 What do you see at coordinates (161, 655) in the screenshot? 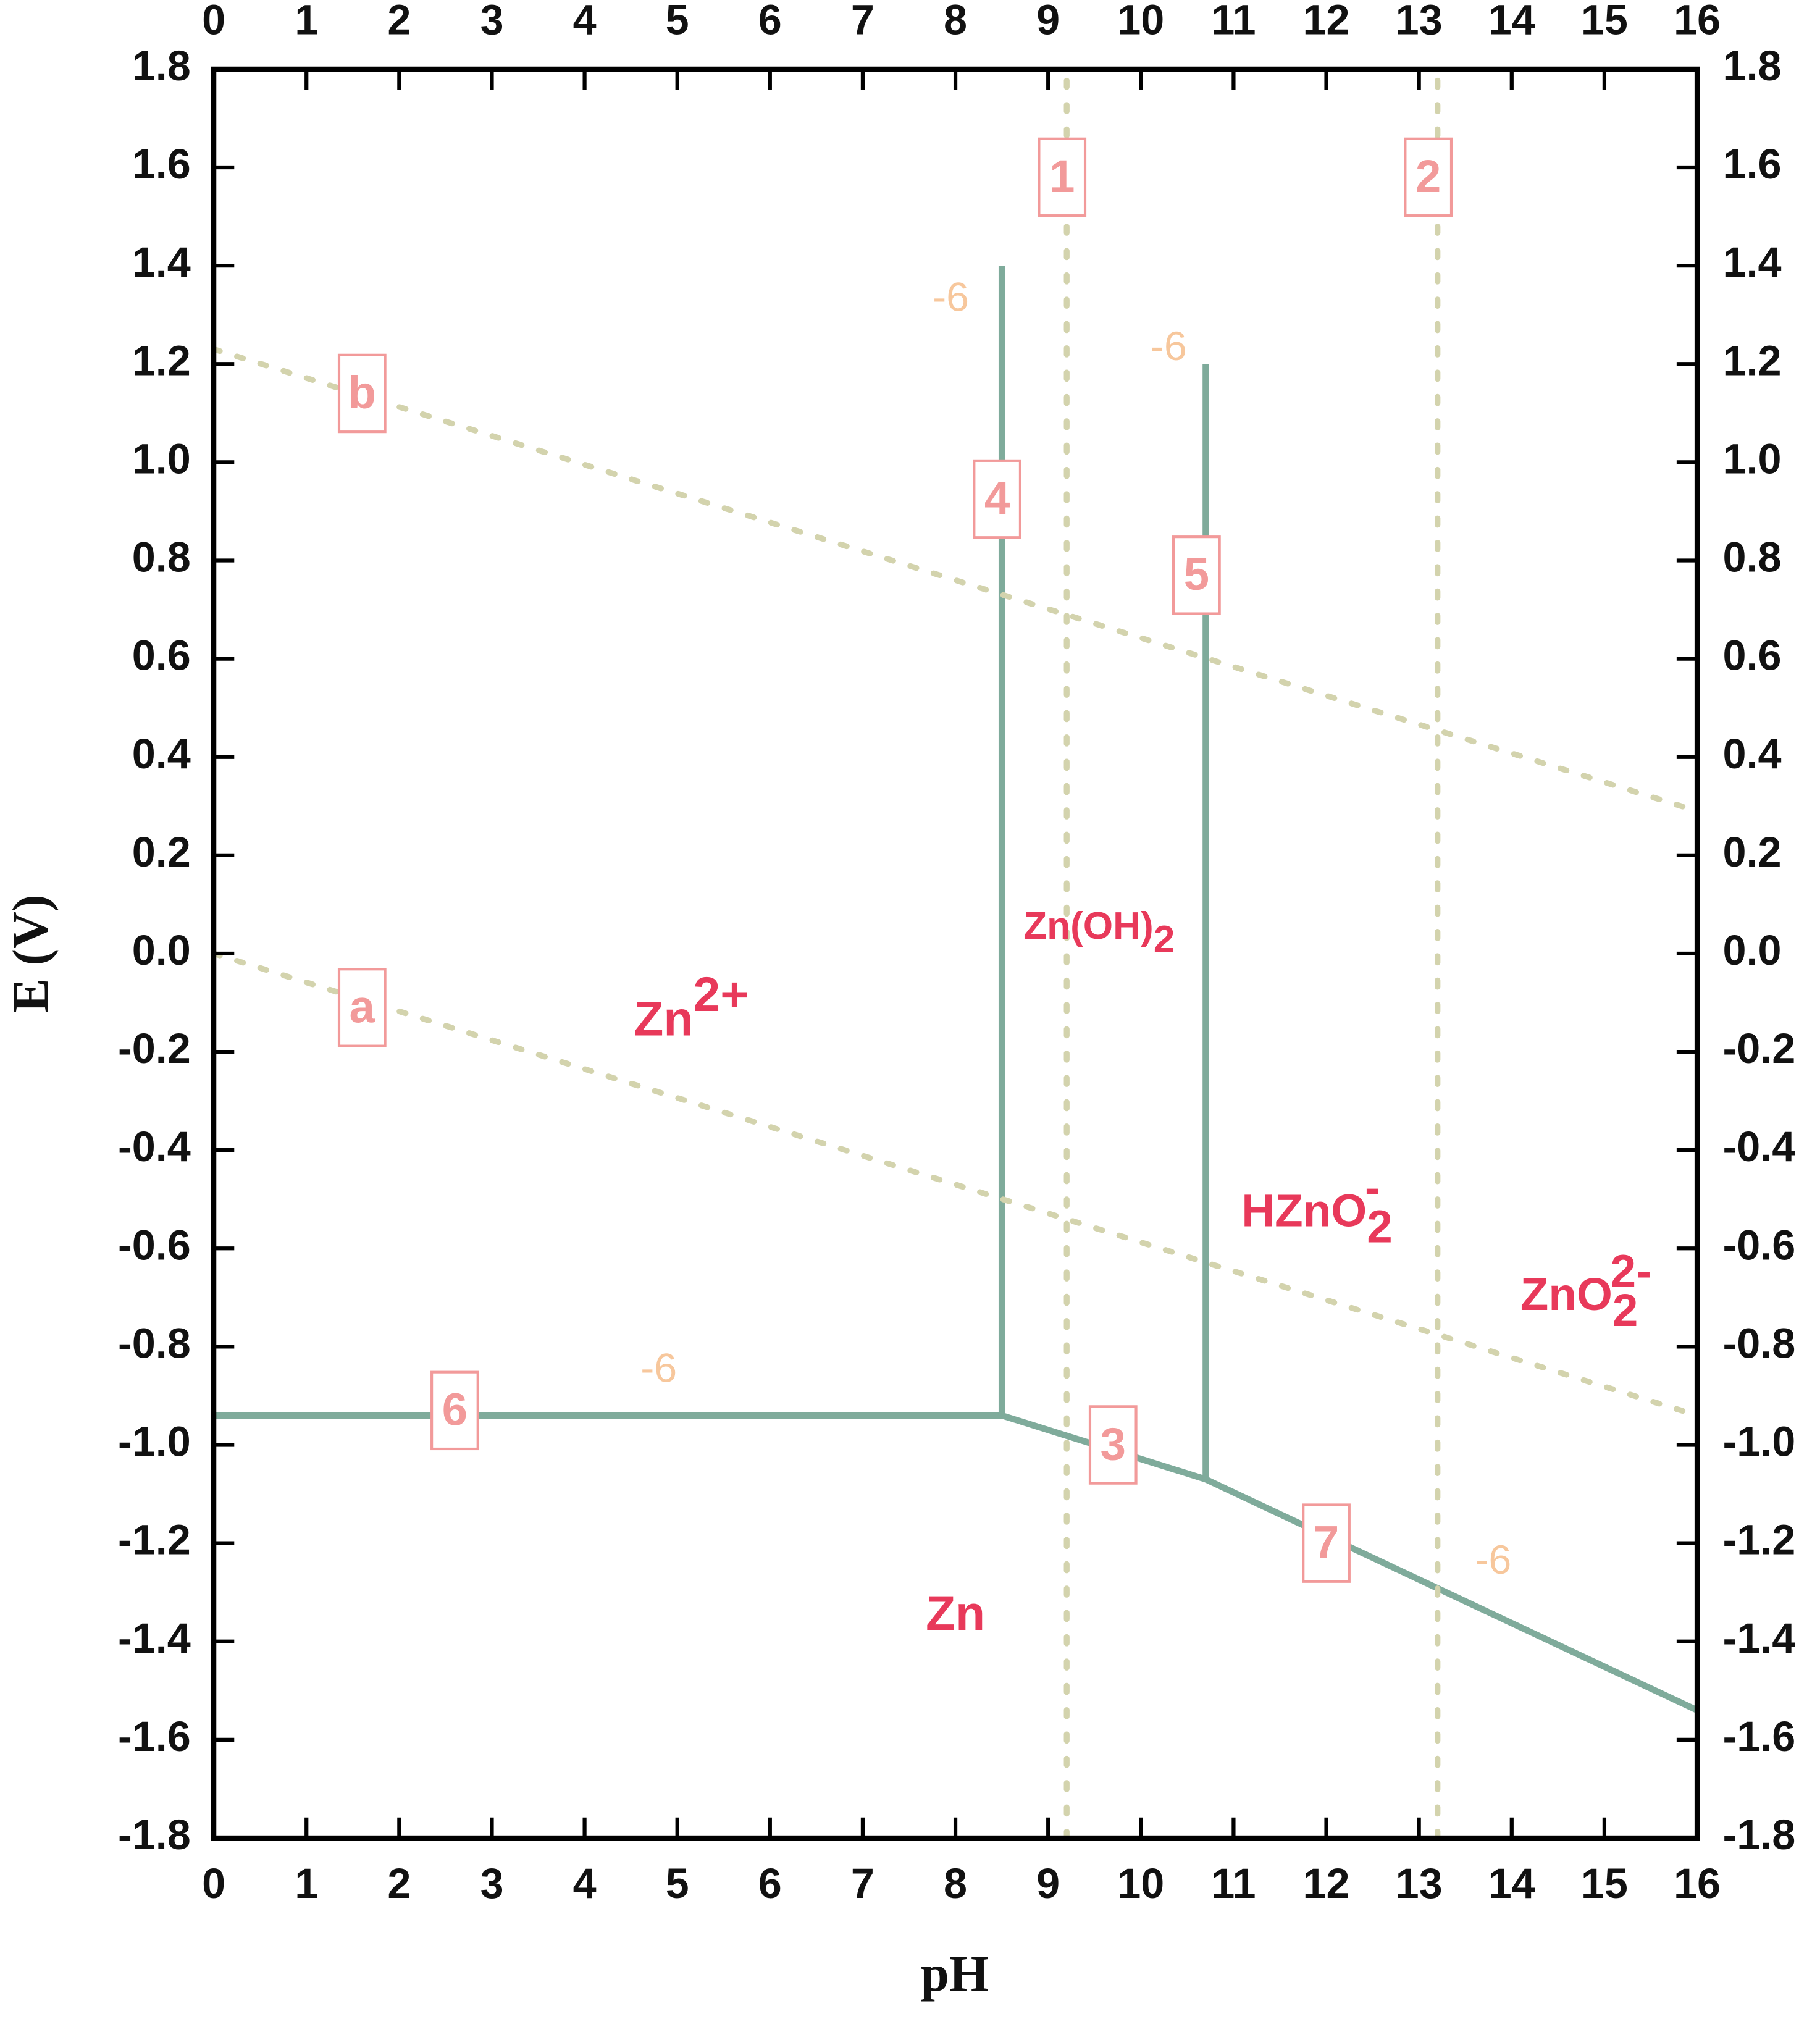
I see `y-tick-label: 0.6` at bounding box center [161, 655].